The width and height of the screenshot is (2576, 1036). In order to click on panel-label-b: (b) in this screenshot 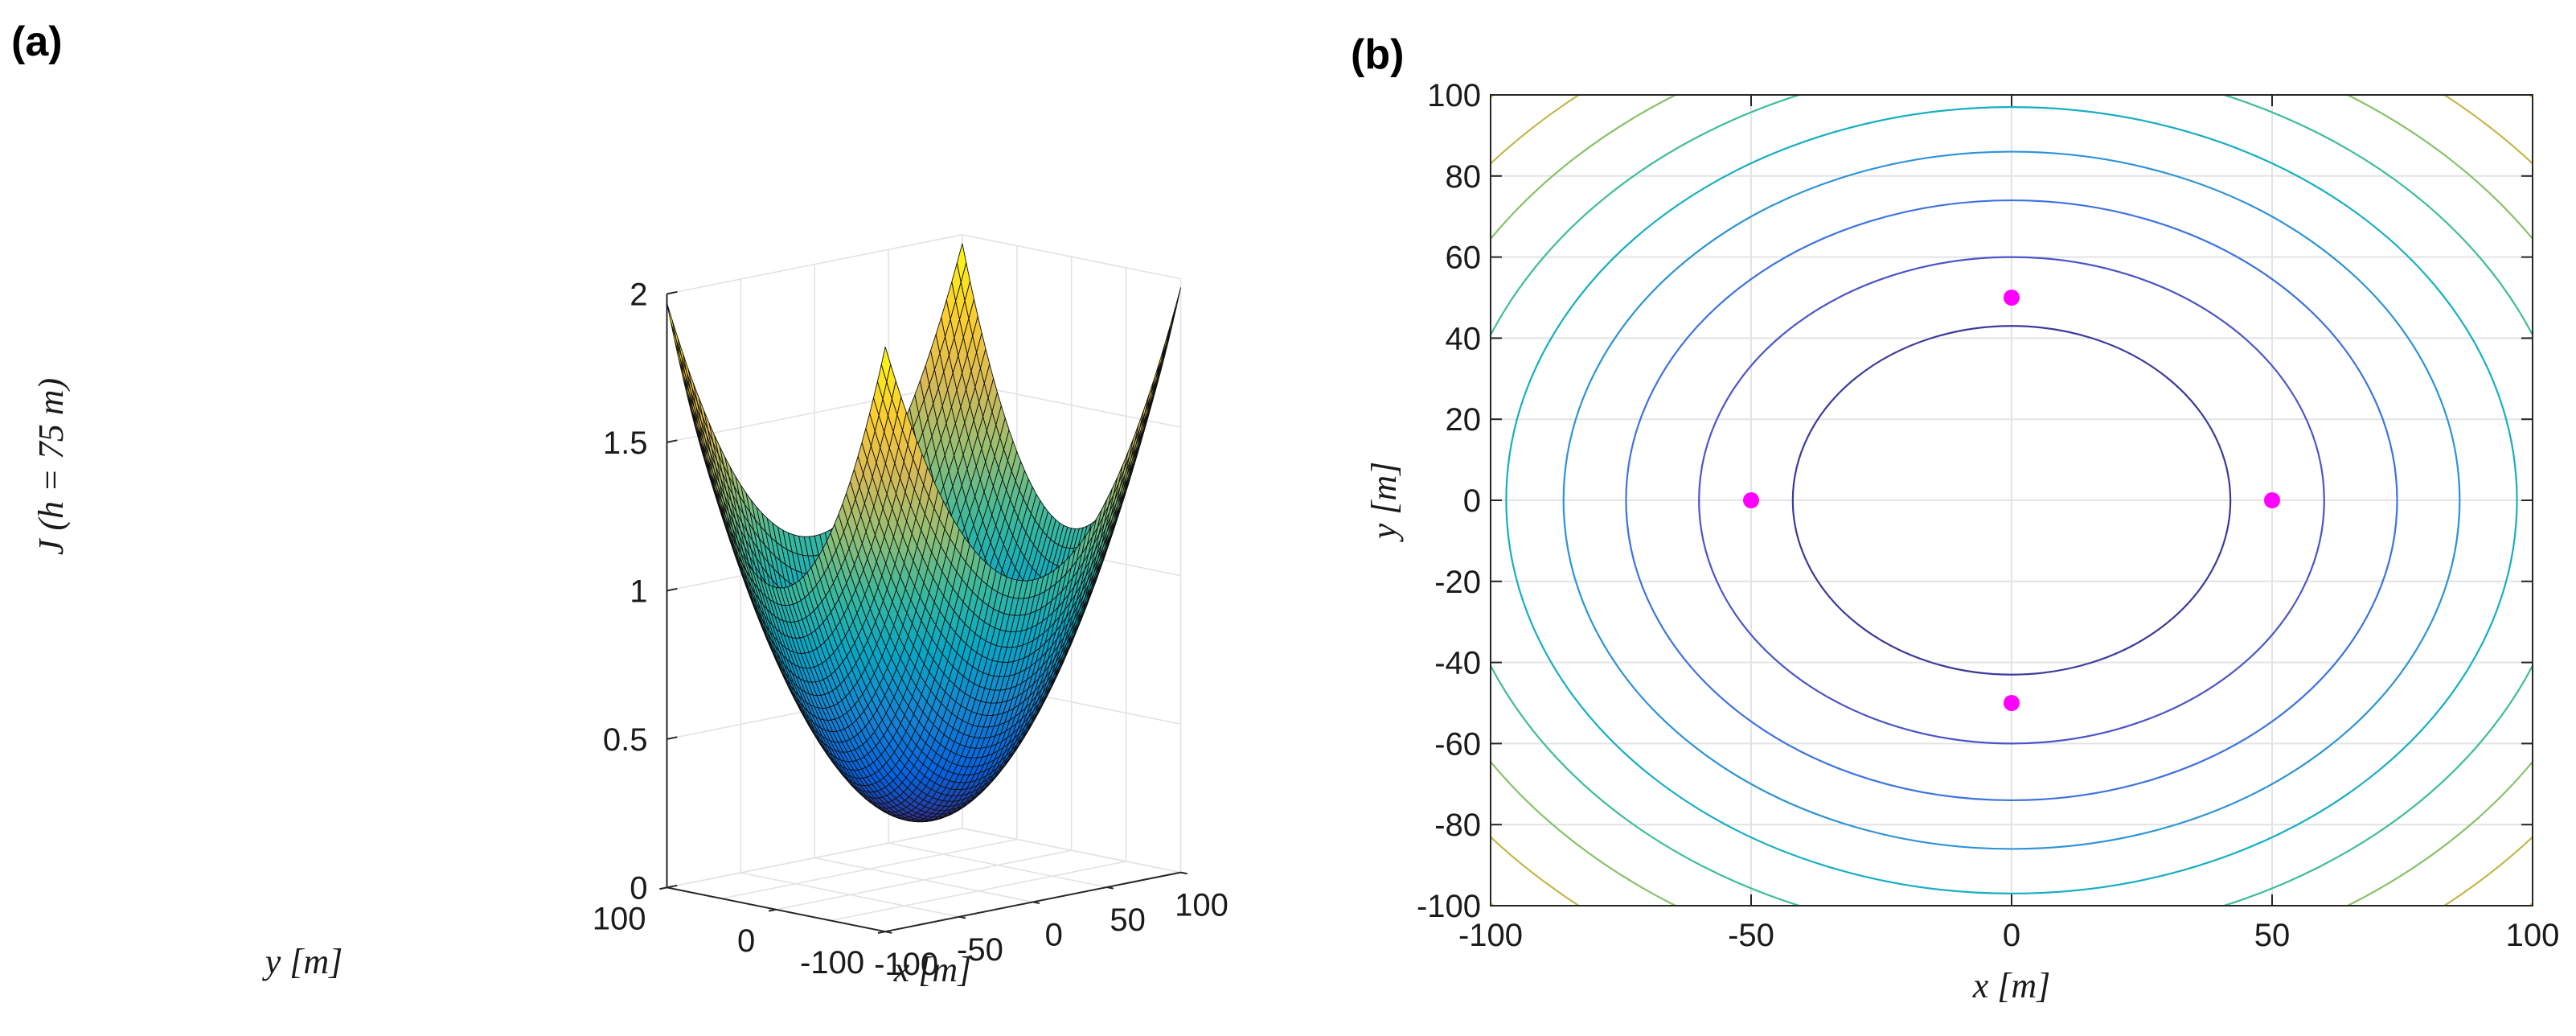, I will do `click(1378, 54)`.